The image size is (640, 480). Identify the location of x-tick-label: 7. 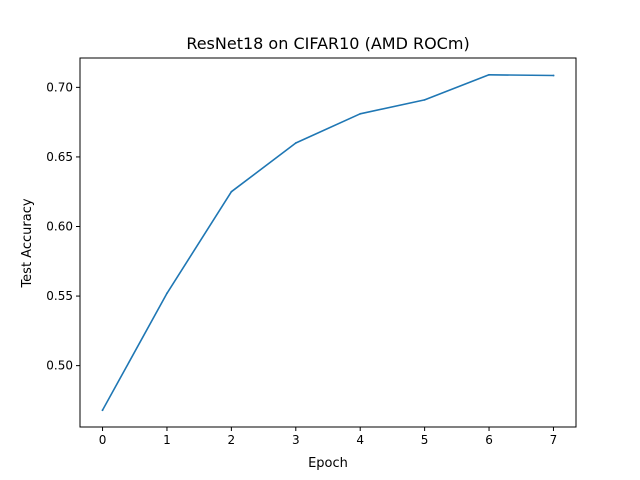
(554, 440).